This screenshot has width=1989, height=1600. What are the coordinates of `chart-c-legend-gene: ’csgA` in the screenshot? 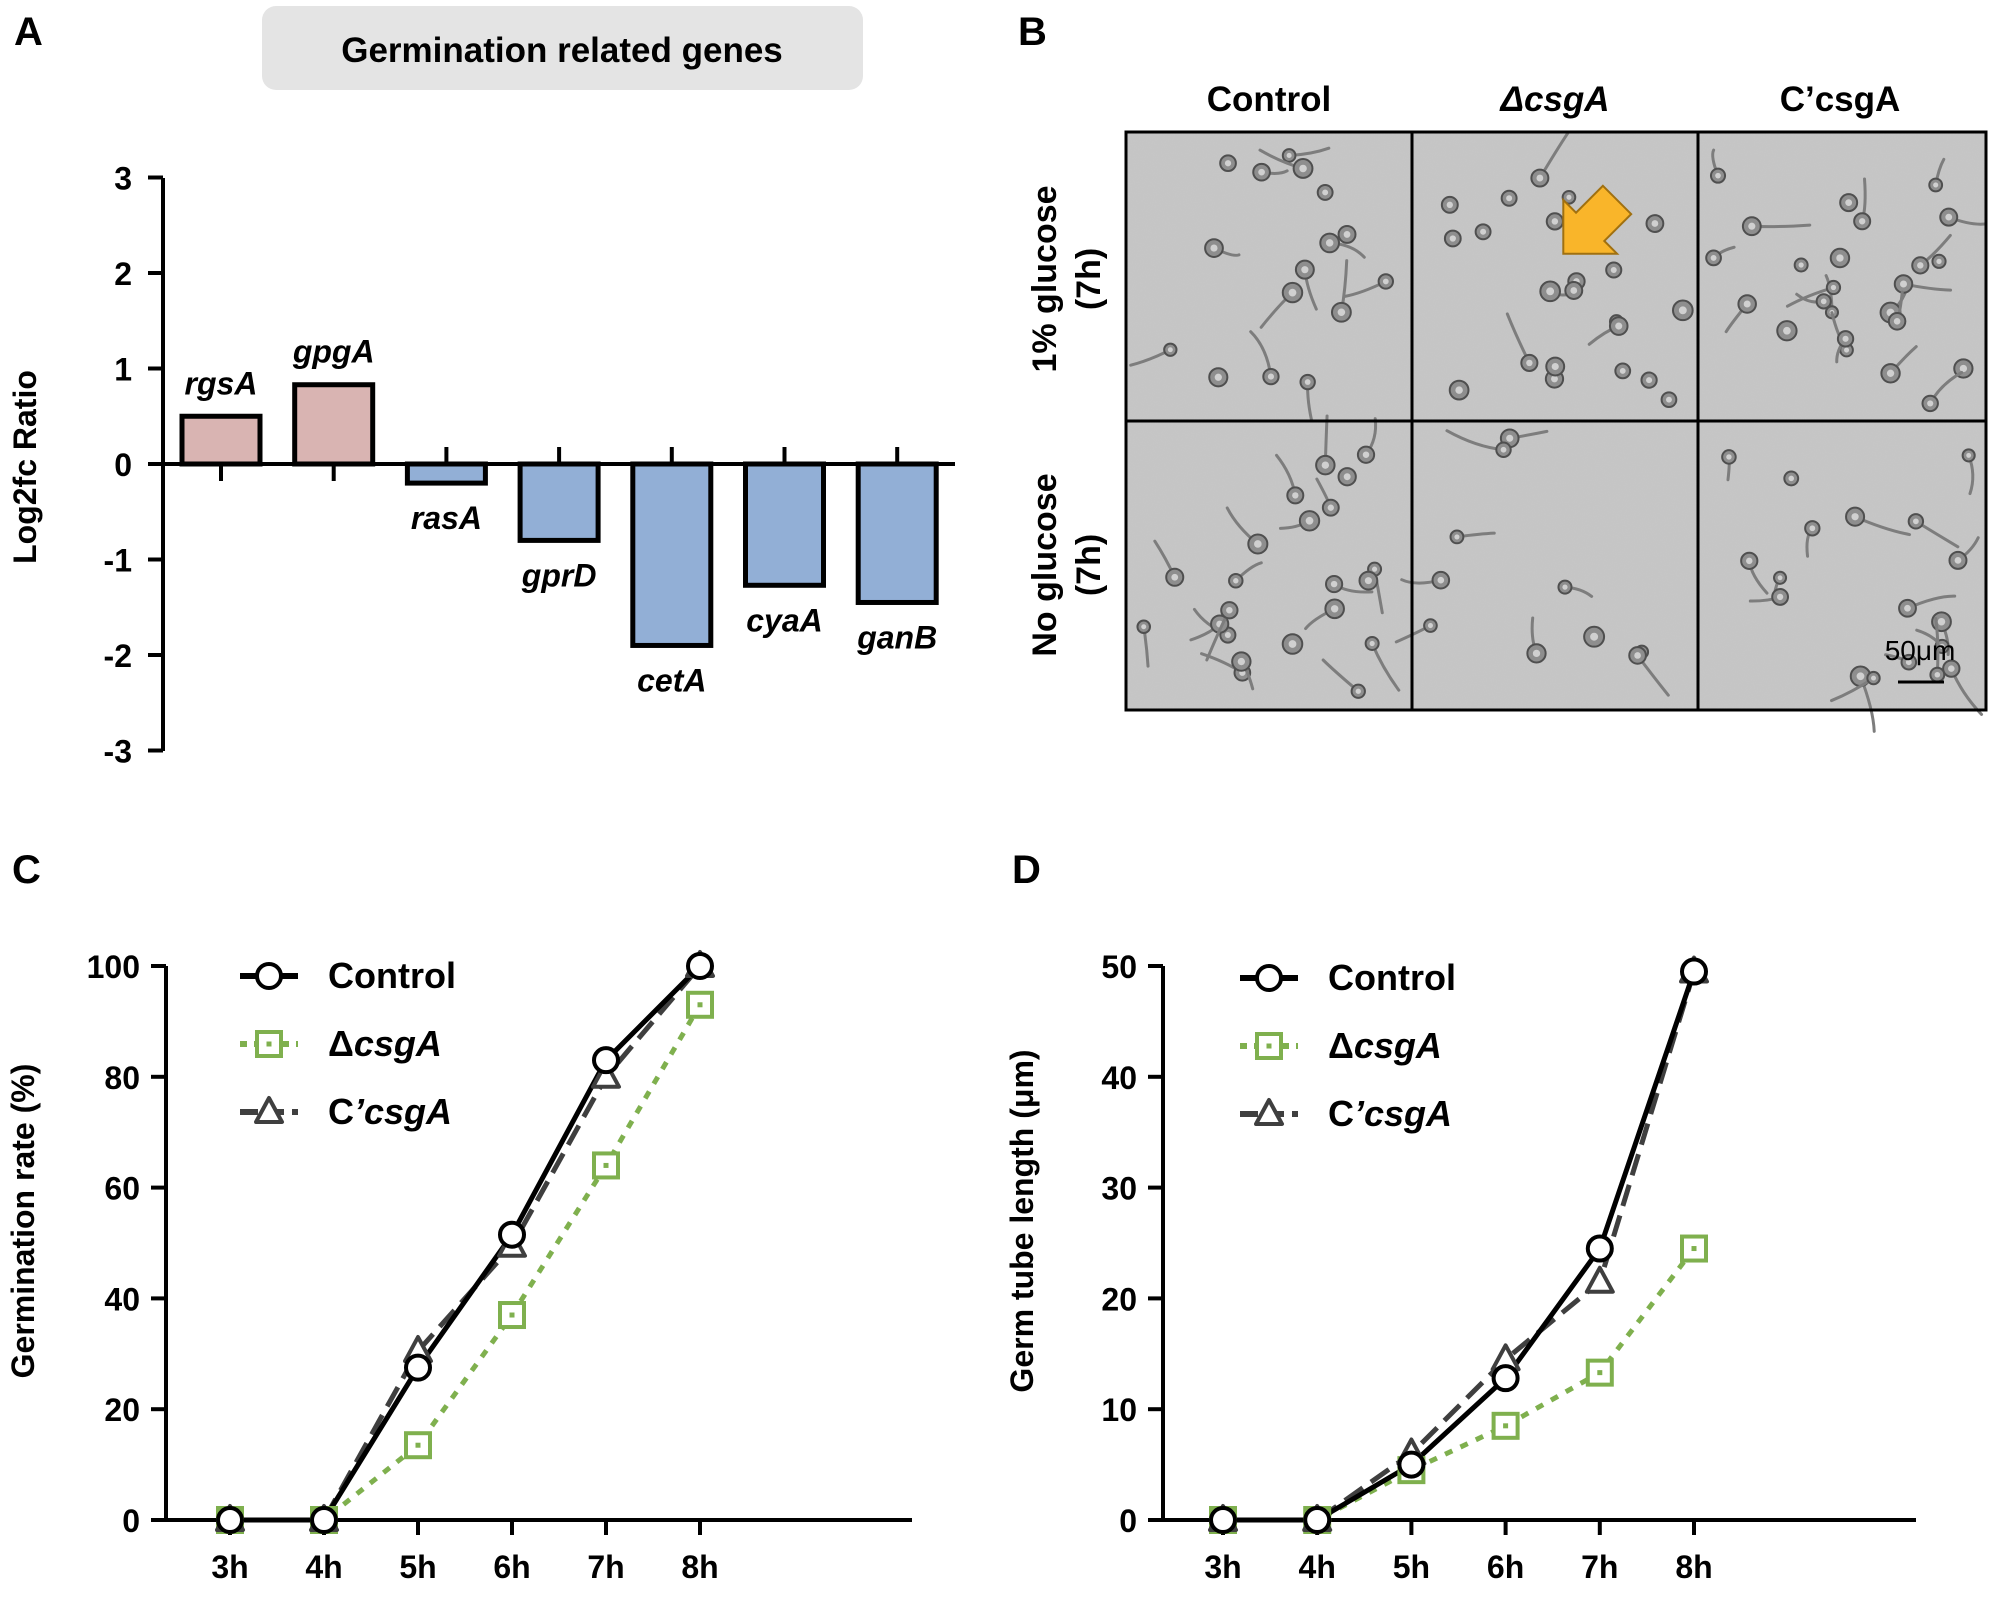 It's located at (403, 1111).